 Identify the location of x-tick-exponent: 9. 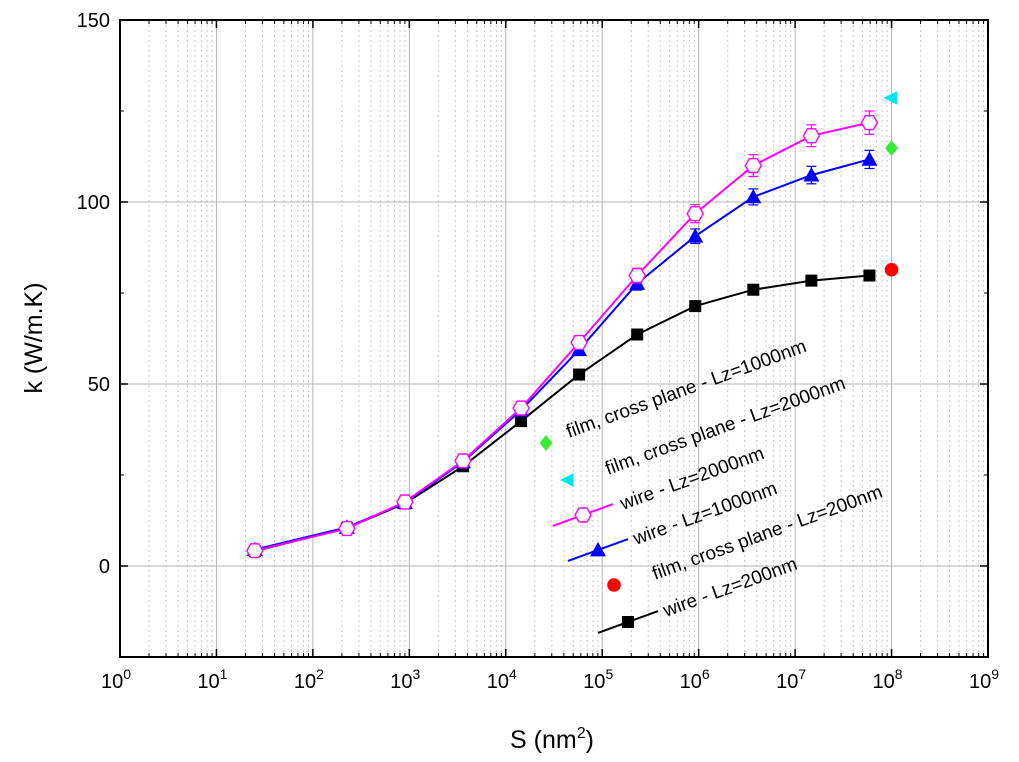
(995, 674).